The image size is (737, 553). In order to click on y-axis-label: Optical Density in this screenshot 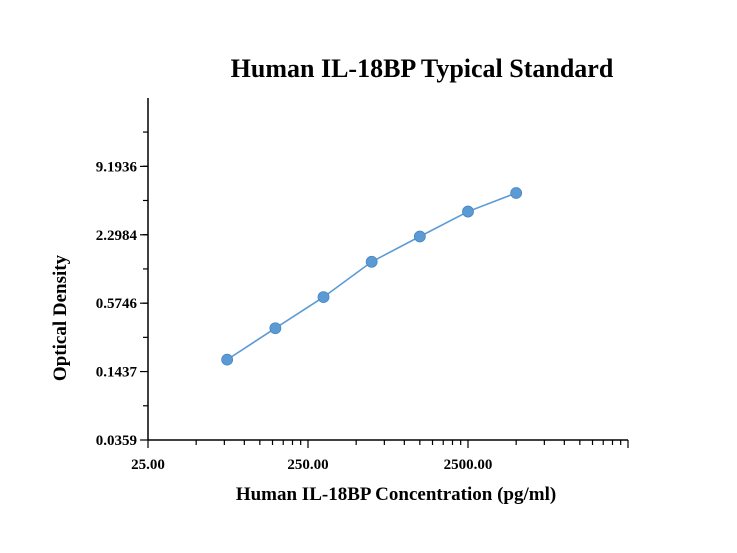, I will do `click(60, 317)`.